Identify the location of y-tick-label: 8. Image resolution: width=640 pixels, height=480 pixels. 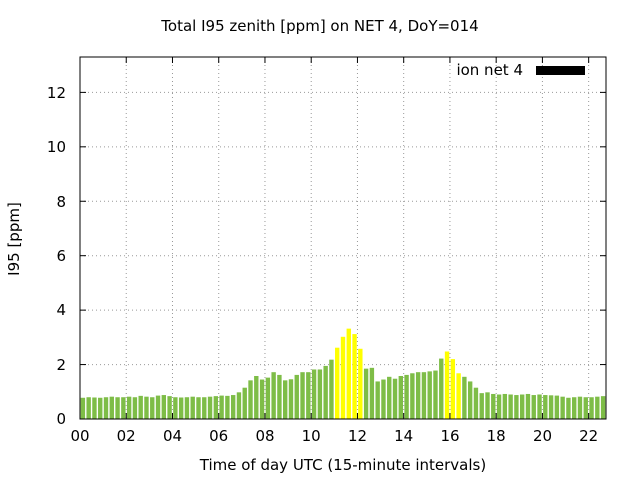
(61, 201).